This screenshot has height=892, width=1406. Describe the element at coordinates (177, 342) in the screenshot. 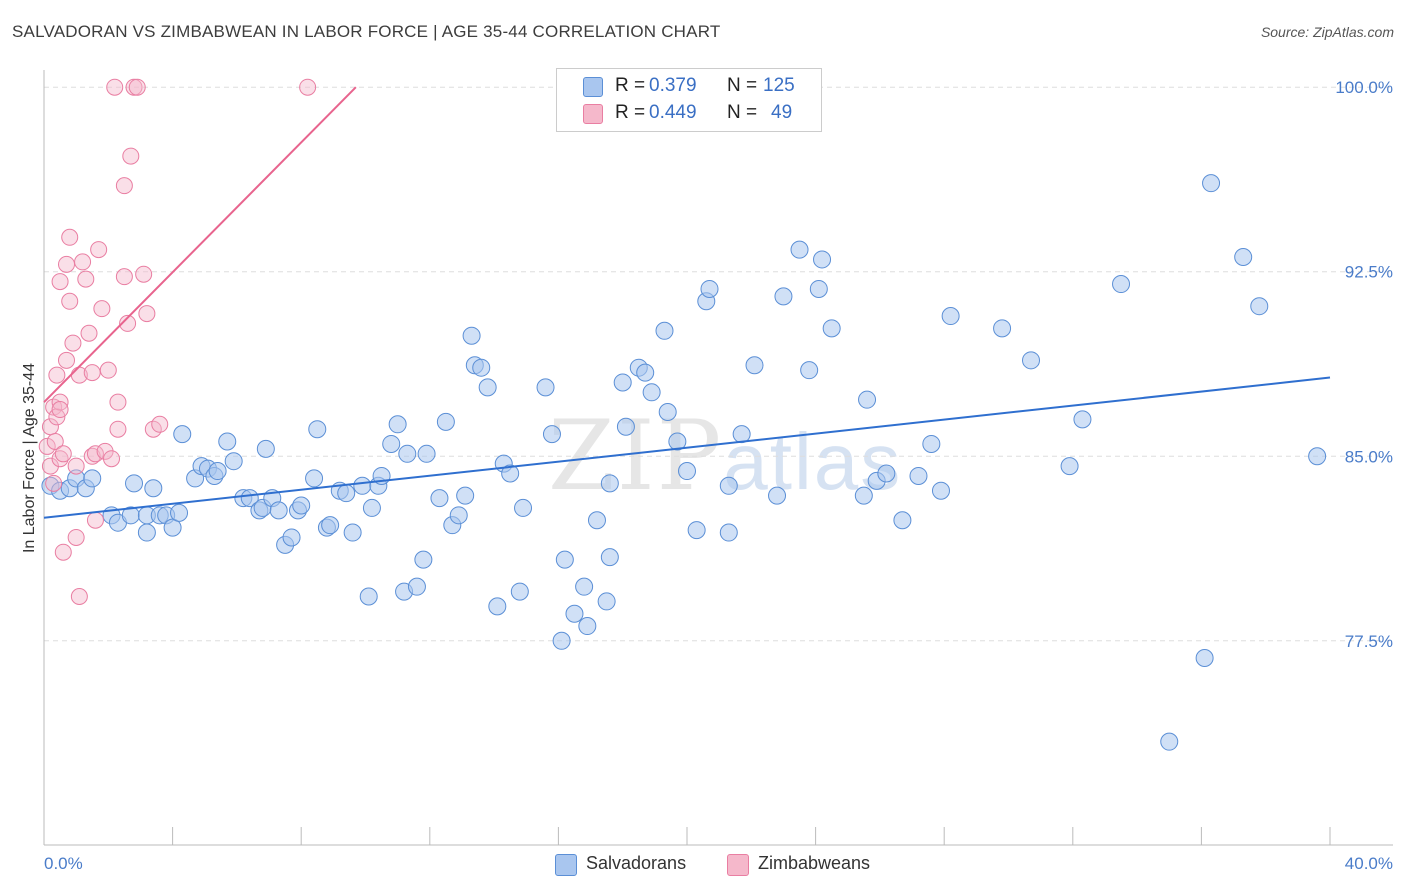

I see `zimbabweans-points` at that location.